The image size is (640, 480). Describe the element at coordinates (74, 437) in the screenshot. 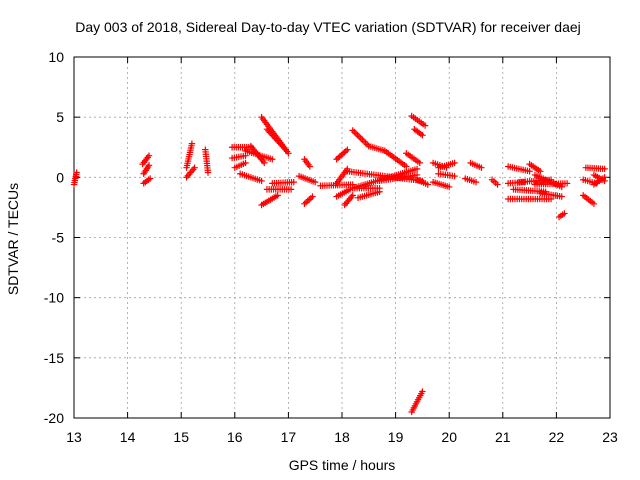

I see `x-tick-label: 13` at that location.